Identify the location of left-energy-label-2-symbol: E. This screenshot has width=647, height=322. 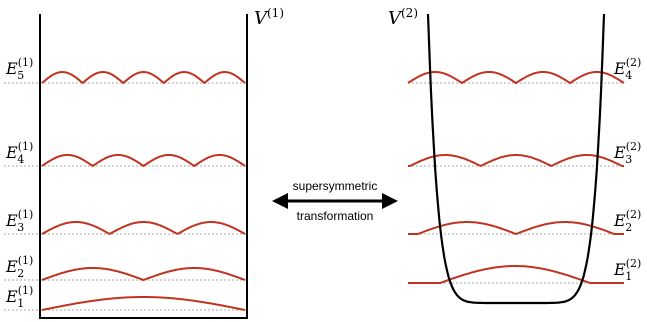
(11, 266).